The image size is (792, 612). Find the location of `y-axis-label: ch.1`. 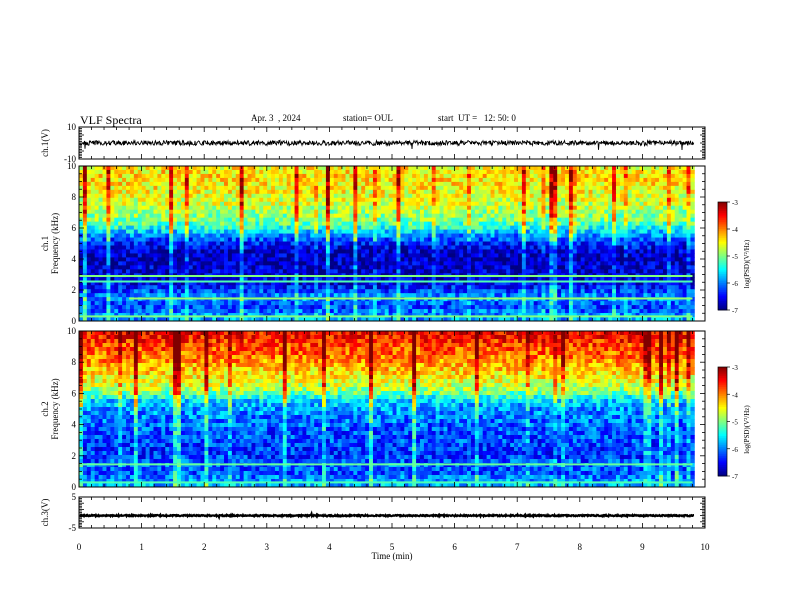

y-axis-label: ch.1 is located at coordinates (45, 243).